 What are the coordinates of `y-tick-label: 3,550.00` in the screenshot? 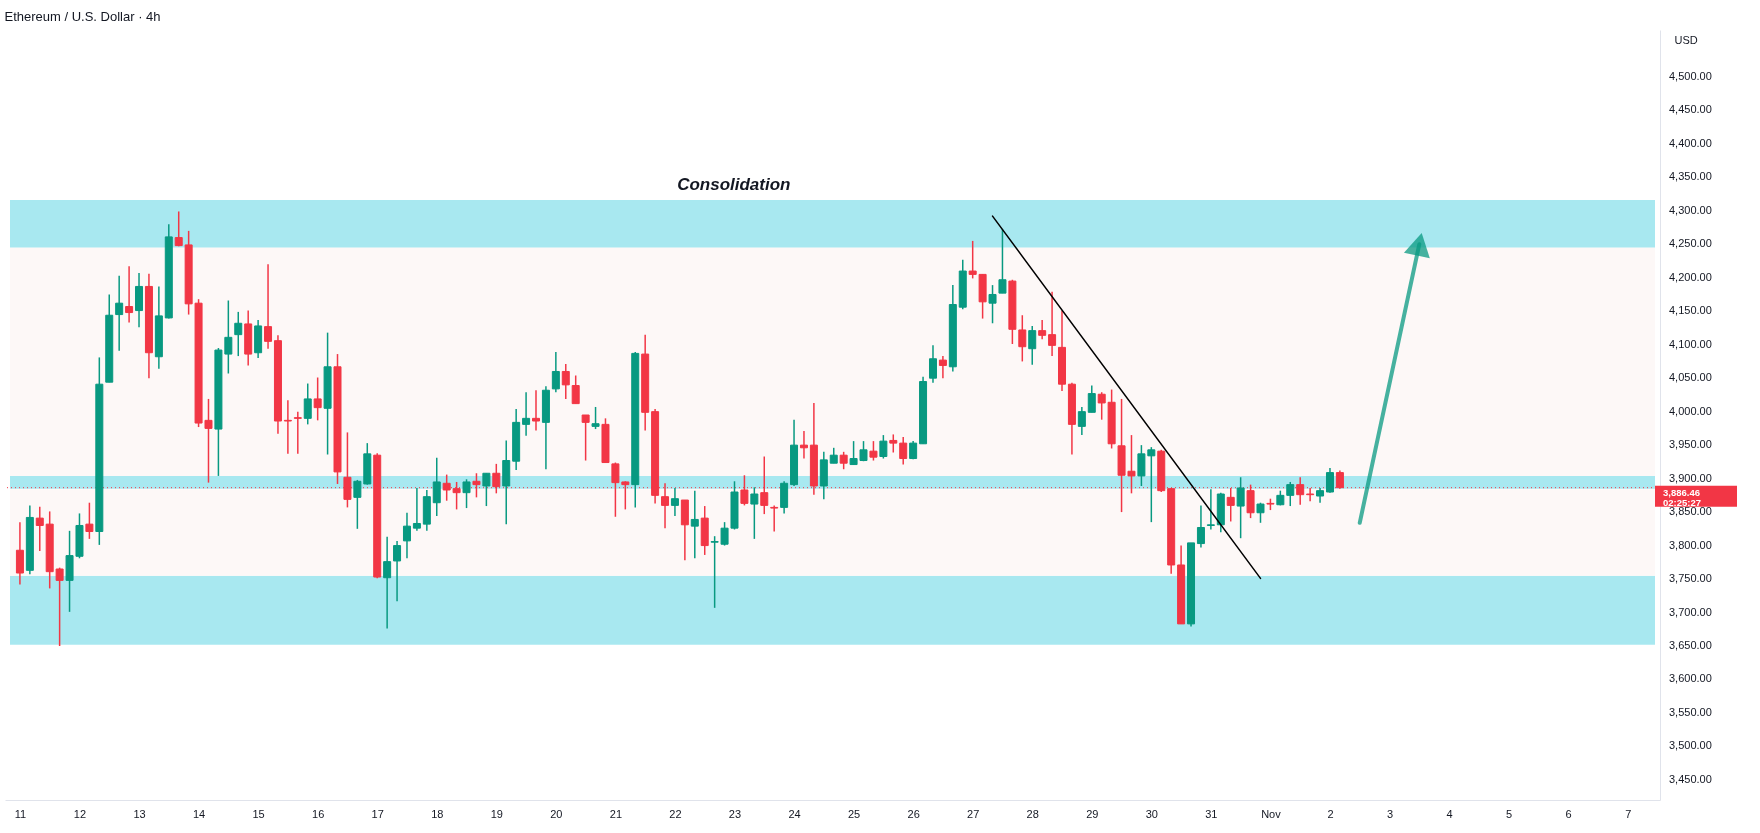 It's located at (1690, 711).